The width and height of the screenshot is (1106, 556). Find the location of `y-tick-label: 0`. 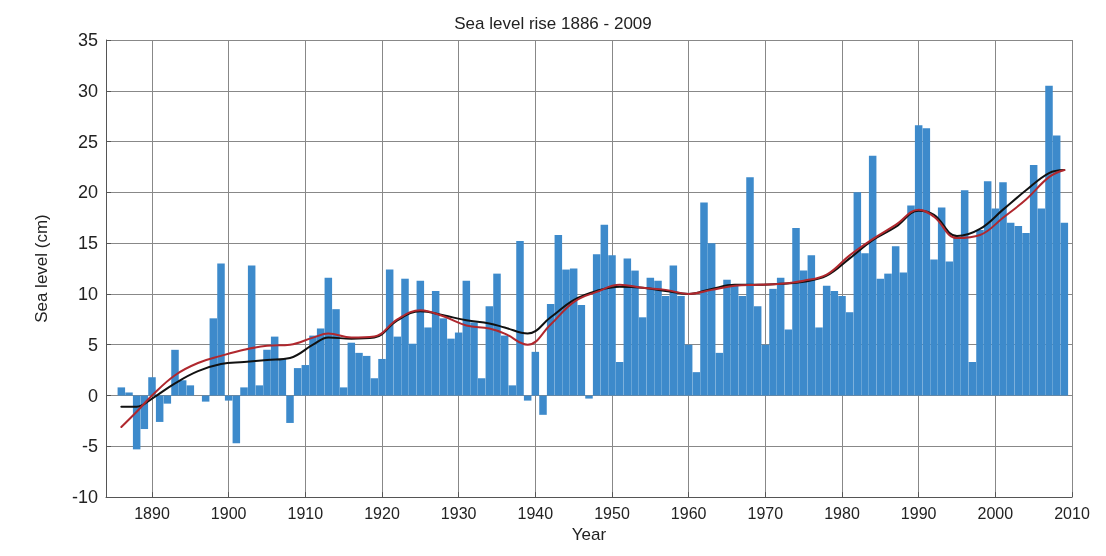

y-tick-label: 0 is located at coordinates (92, 395).